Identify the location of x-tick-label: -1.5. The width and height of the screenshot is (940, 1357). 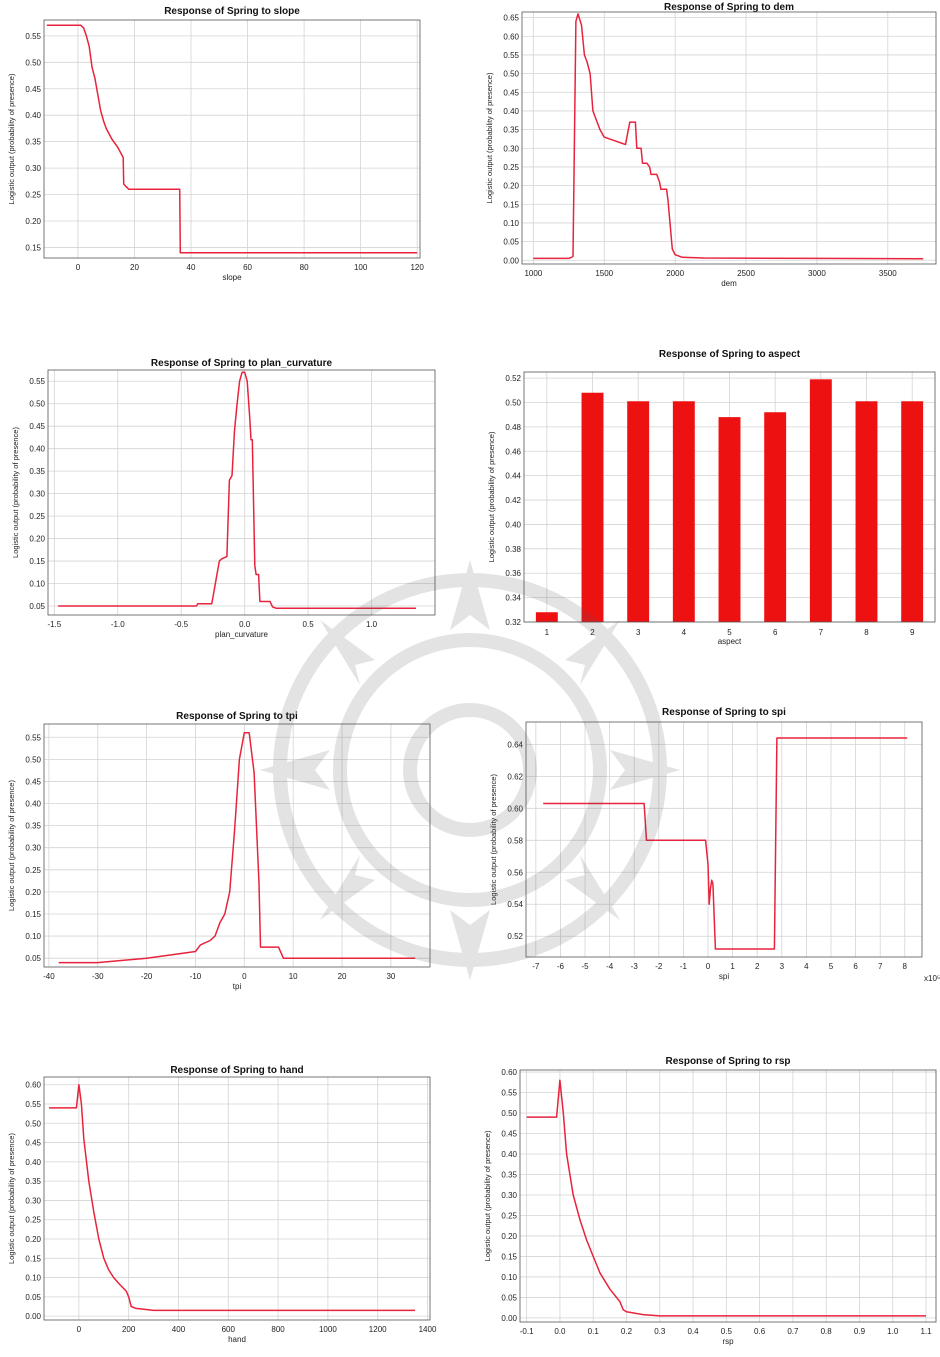
(54, 624).